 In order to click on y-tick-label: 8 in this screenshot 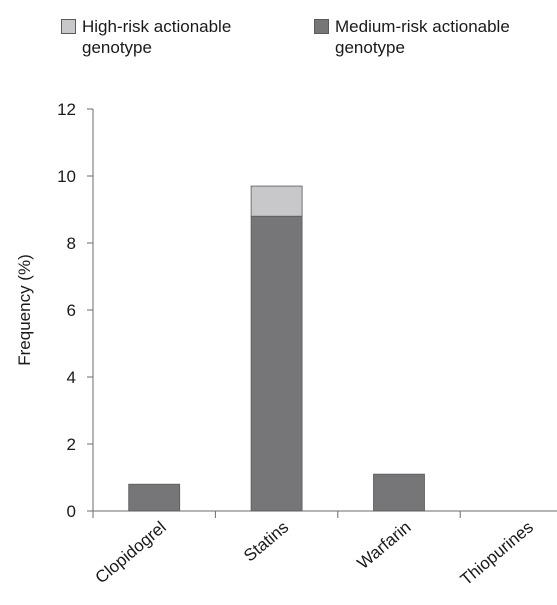, I will do `click(71, 243)`.